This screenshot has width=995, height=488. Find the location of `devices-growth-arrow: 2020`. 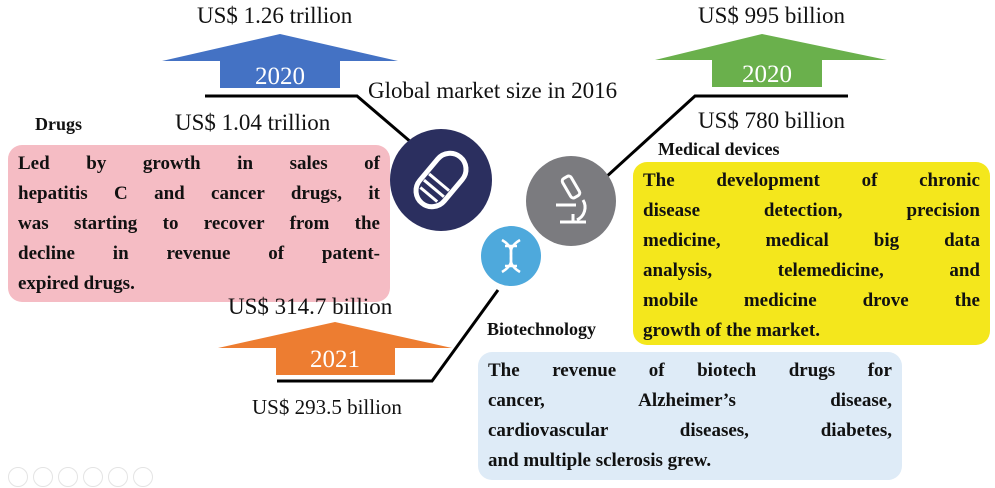

devices-growth-arrow: 2020 is located at coordinates (771, 61).